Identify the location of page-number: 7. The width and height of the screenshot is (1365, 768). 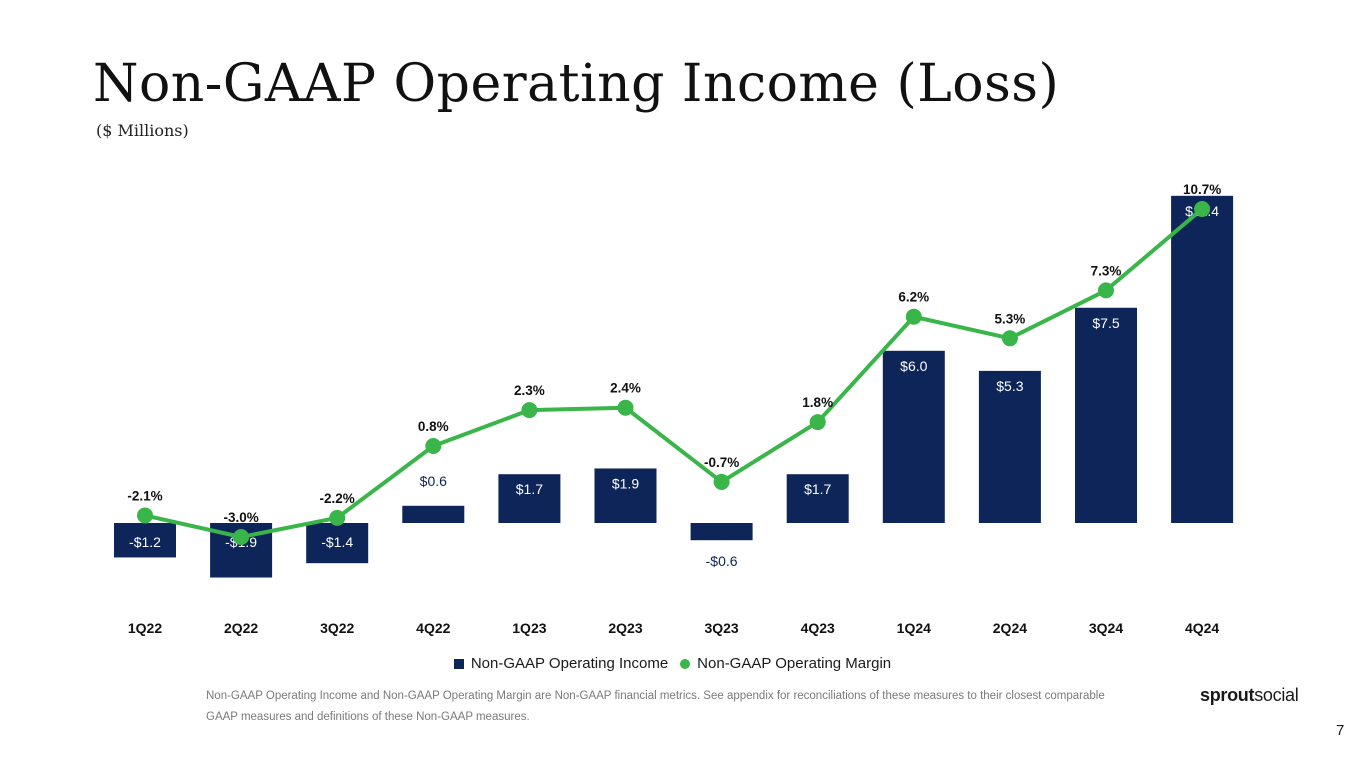
(1340, 730).